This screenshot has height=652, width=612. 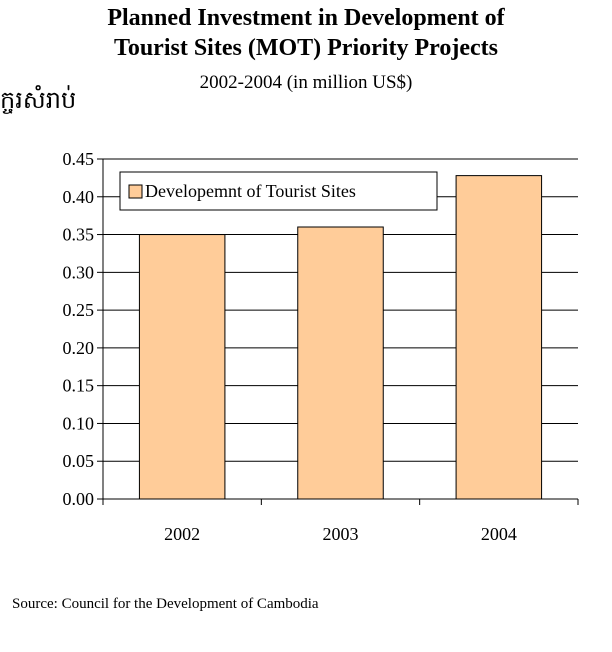 I want to click on legend-label: Developemnt of Tourist Sites, so click(x=250, y=191).